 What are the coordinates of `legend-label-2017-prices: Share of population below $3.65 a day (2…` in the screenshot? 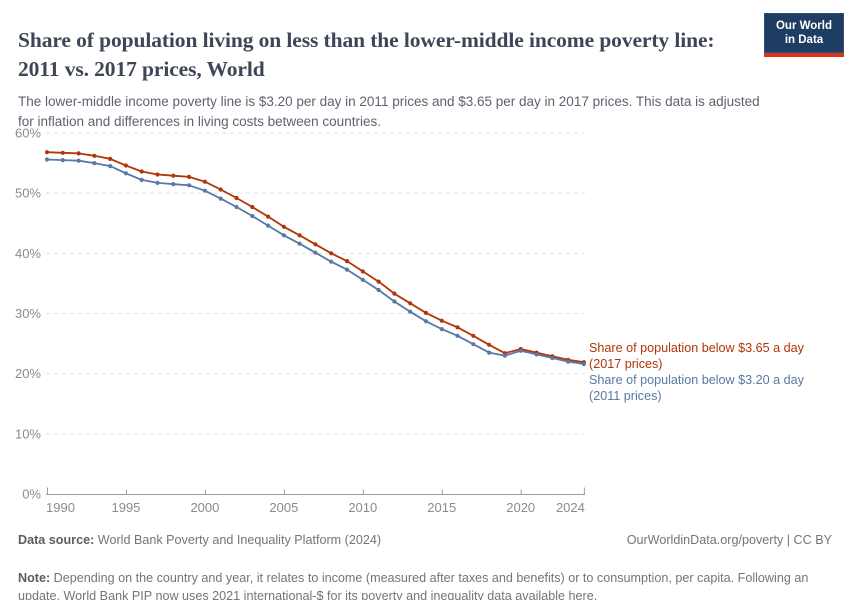 It's located at (709, 356).